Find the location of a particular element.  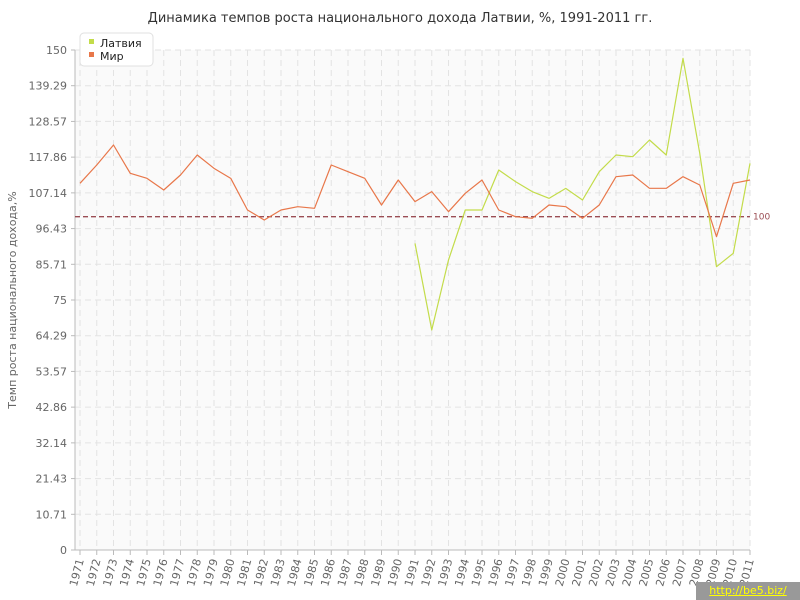

series-line-world is located at coordinates (415, 191).